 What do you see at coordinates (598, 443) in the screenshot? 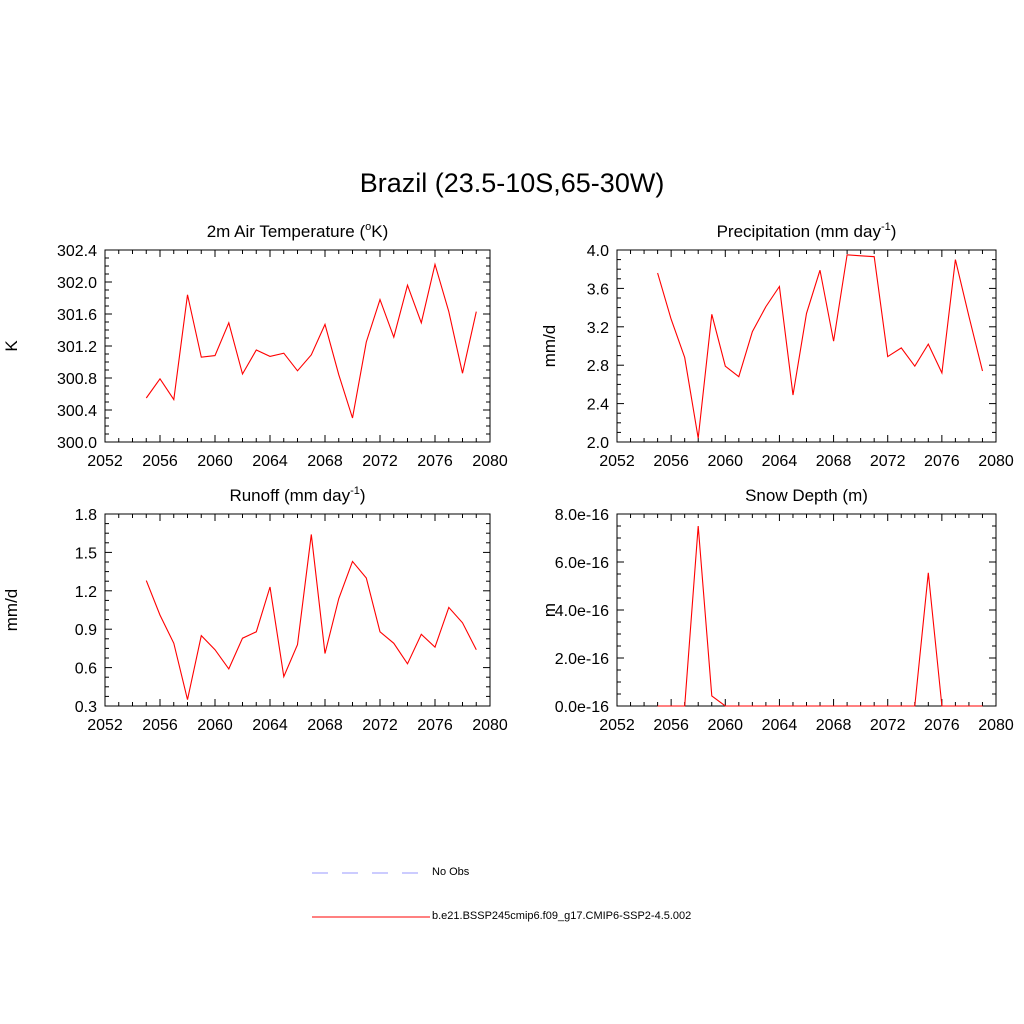
I see `y-tick-label: 2.0` at bounding box center [598, 443].